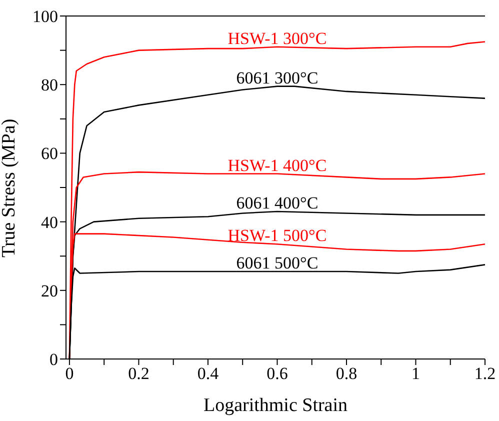 This screenshot has width=499, height=421. Describe the element at coordinates (49, 290) in the screenshot. I see `y-tick-label: 20` at that location.